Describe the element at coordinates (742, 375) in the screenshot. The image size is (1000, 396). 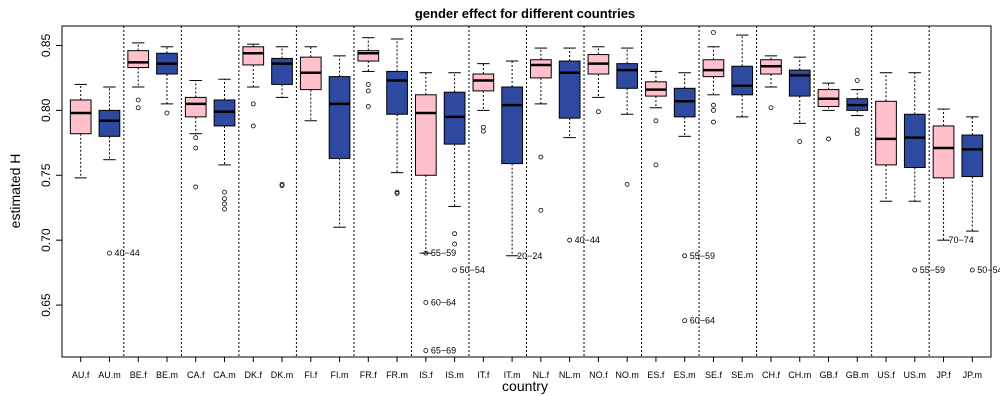
I see `x-tick-label: SE.m` at that location.